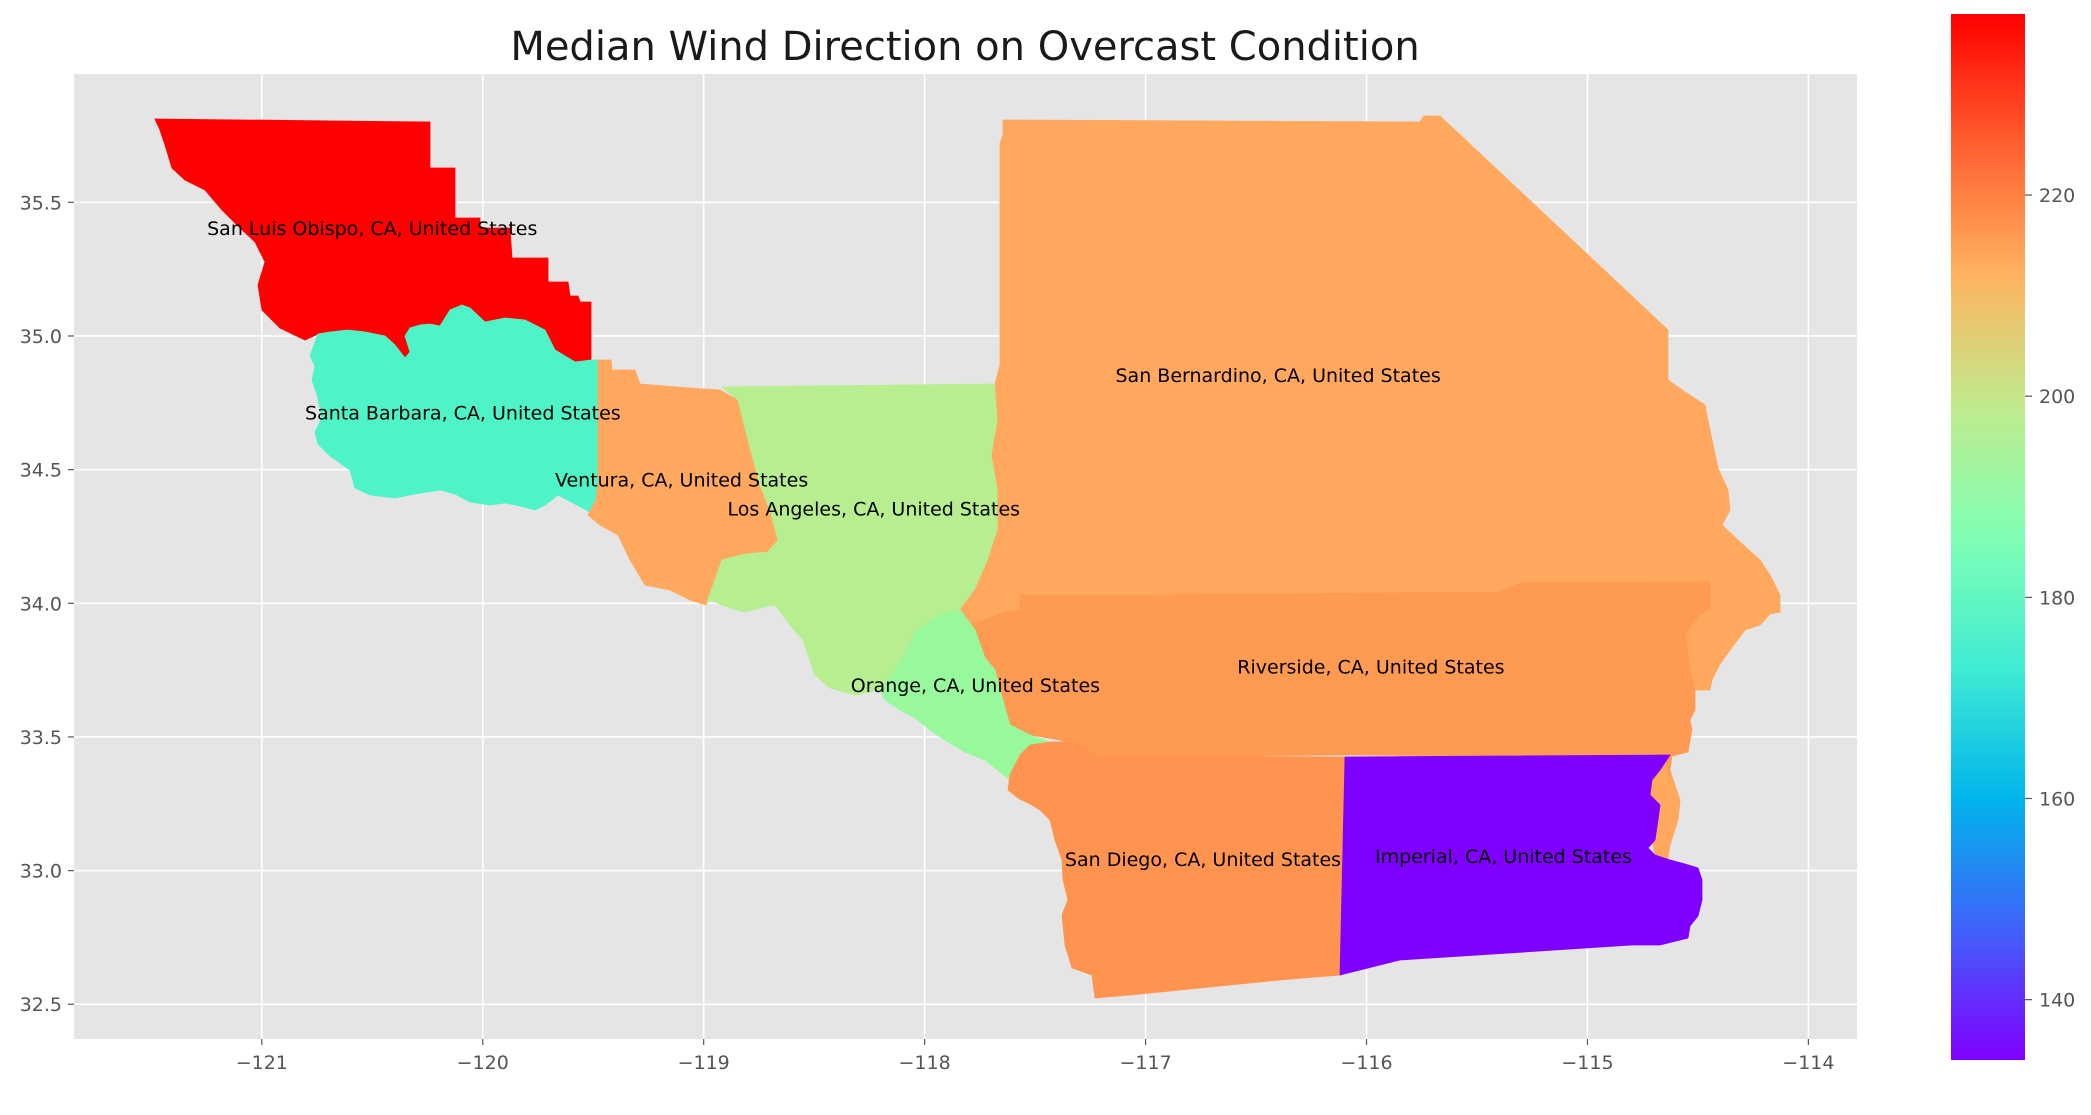 The height and width of the screenshot is (1115, 2091). I want to click on y-tick-labels: 32.5 33.0 33.5 34.0 34.5 35.0 35.5, so click(47, 604).